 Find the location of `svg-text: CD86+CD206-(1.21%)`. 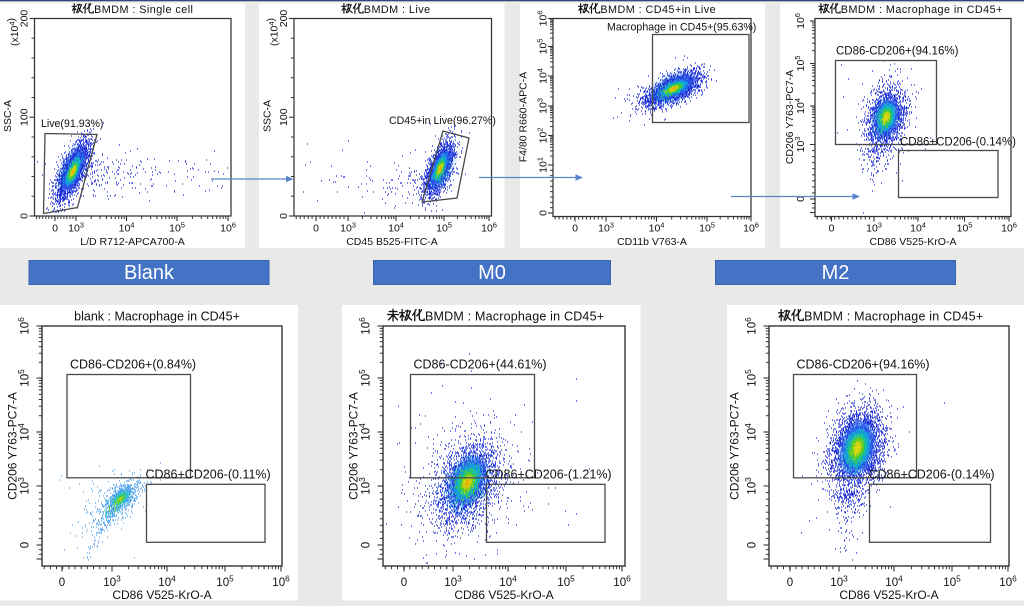

svg-text: CD86+CD206-(1.21%) is located at coordinates (549, 475).